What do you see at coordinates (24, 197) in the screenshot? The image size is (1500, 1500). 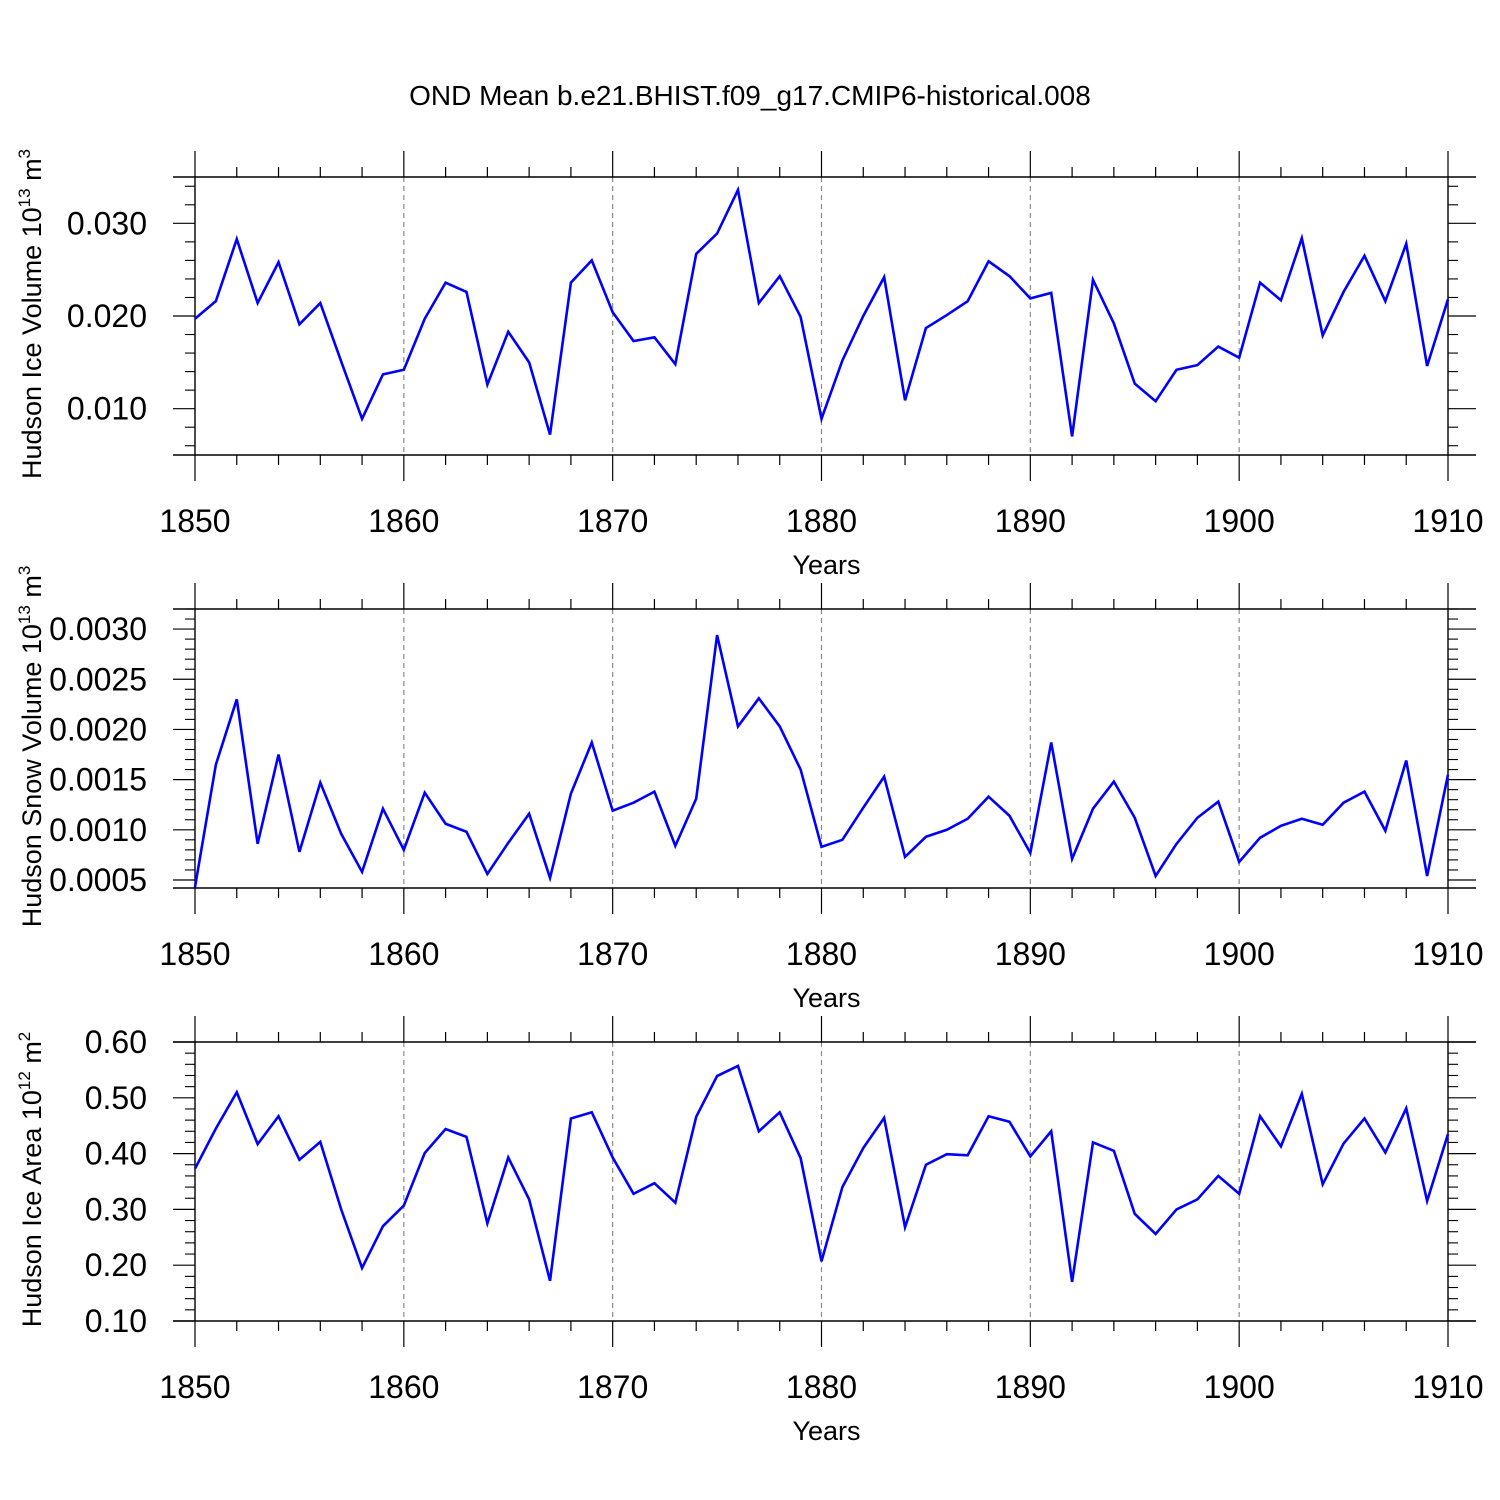 I see `y-axis-label-exponent: 13` at bounding box center [24, 197].